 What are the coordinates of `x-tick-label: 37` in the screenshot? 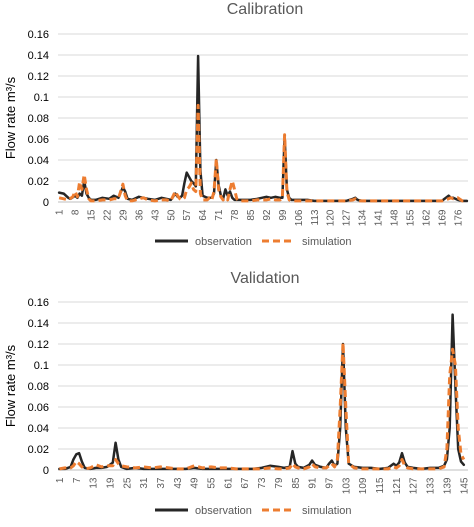 It's located at (161, 483).